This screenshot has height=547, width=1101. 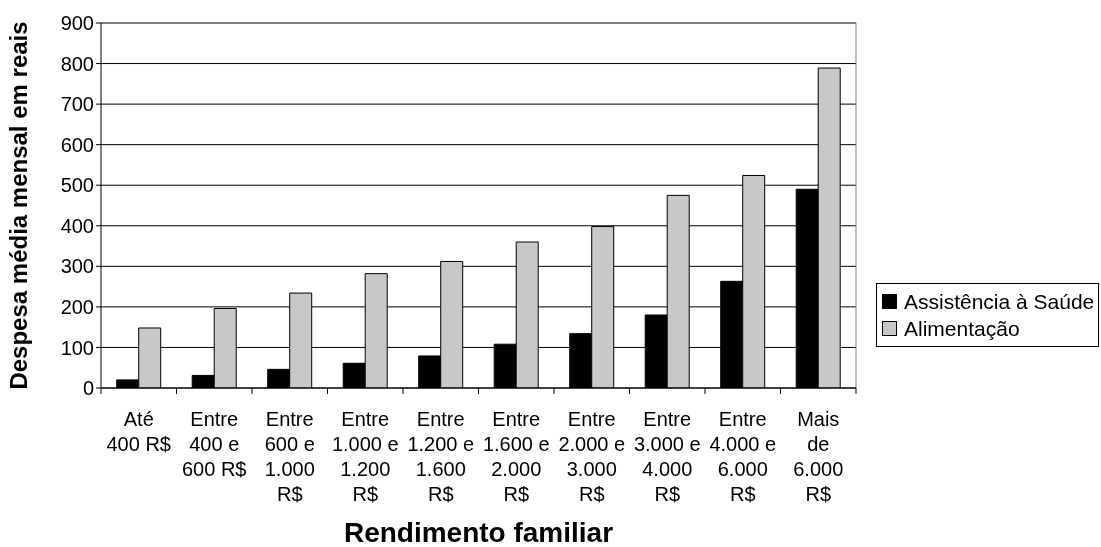 I want to click on x-tick-label: Mais de 6.000 R$, so click(x=818, y=456).